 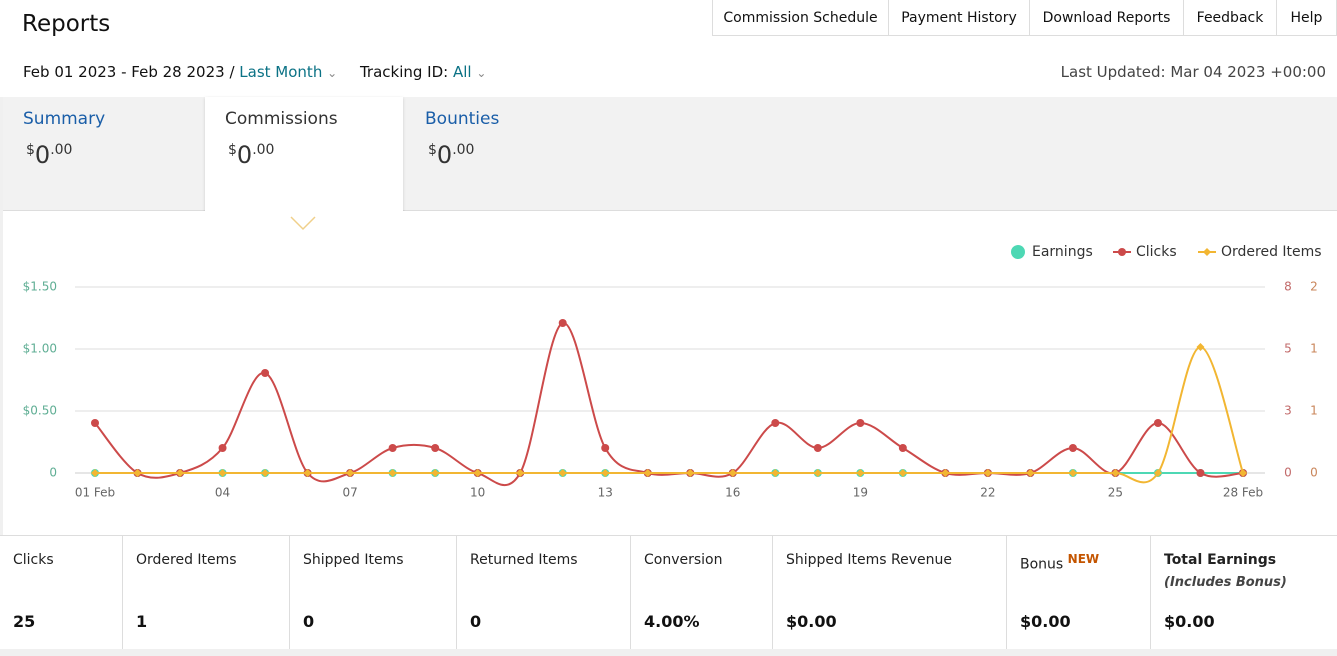 What do you see at coordinates (1314, 287) in the screenshot?
I see `y3-tick-label: 2` at bounding box center [1314, 287].